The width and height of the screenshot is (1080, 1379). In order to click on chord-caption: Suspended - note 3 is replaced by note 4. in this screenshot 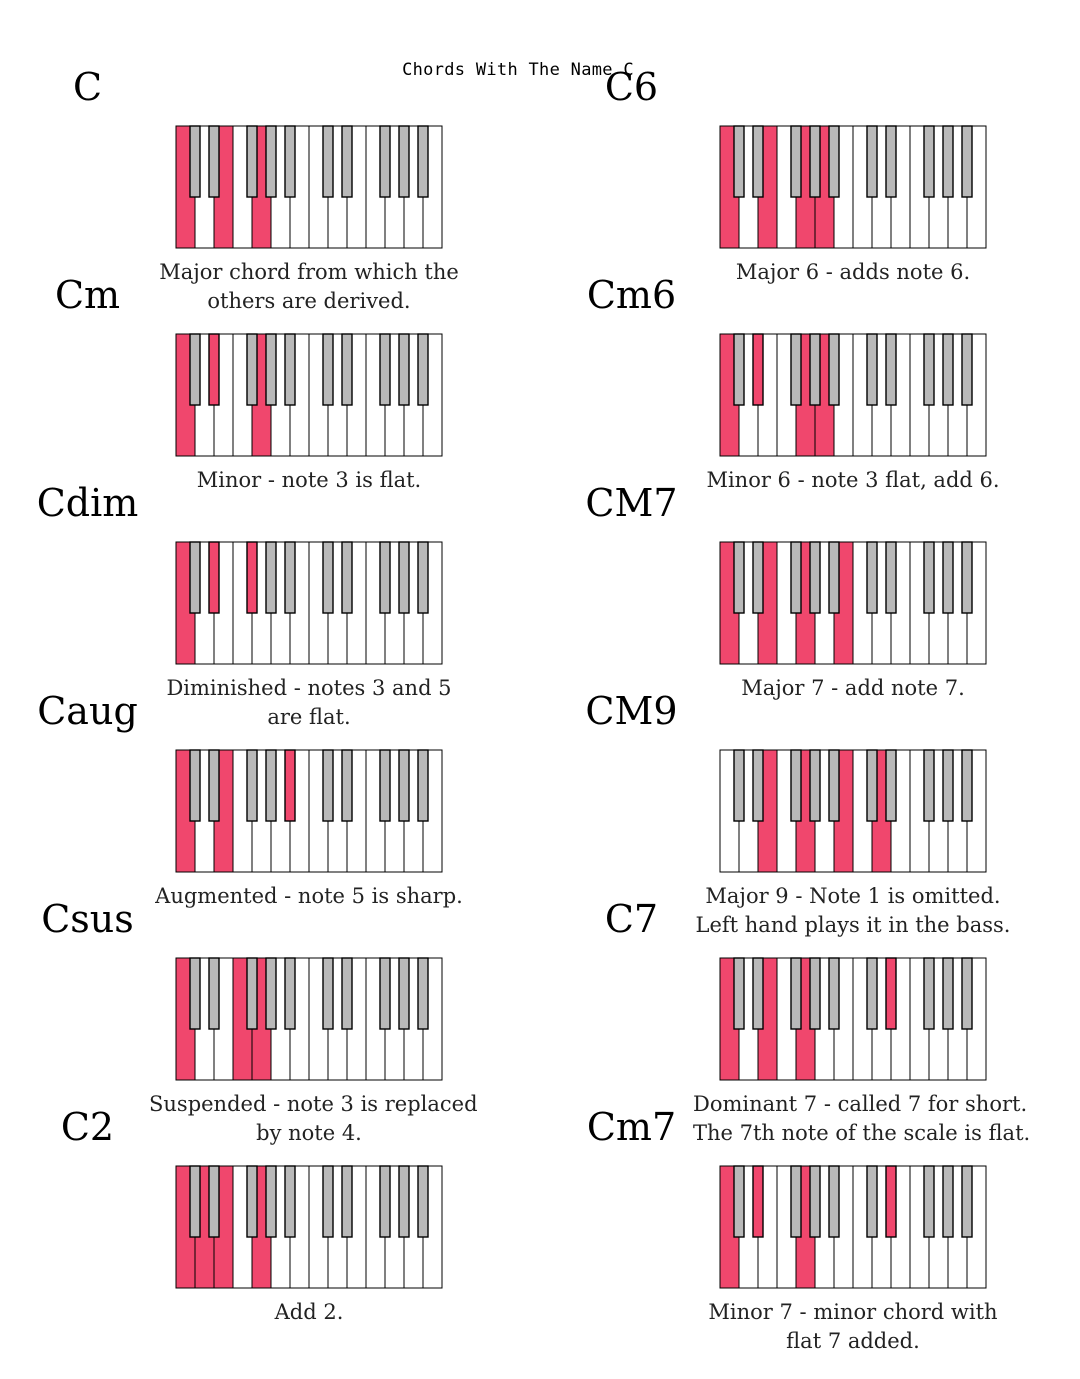, I will do `click(313, 1119)`.